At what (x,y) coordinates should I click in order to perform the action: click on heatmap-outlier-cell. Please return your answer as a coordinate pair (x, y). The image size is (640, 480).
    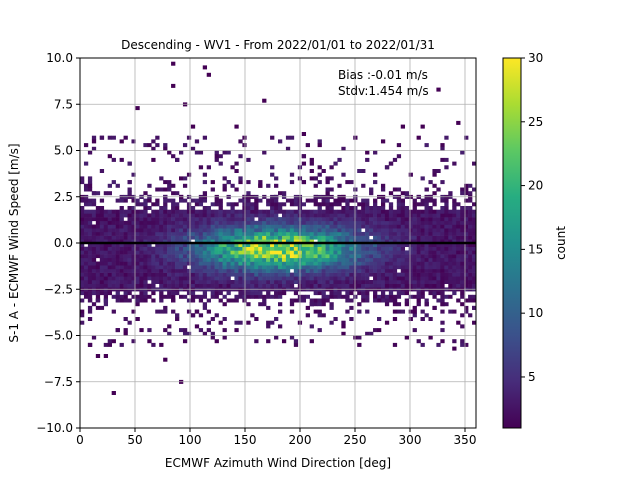
    Looking at the image, I should click on (304, 134).